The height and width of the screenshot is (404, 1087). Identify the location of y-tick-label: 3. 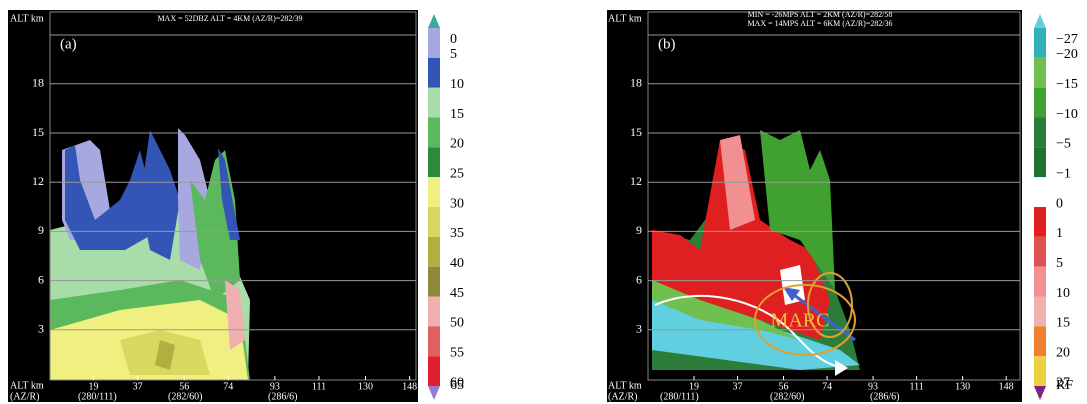
(41, 329).